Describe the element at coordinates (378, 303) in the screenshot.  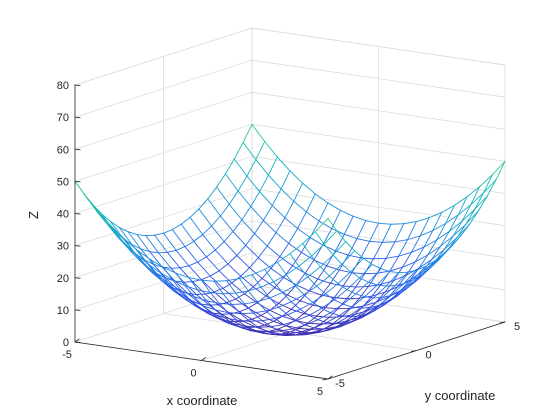
I see `floor-grid-line` at that location.